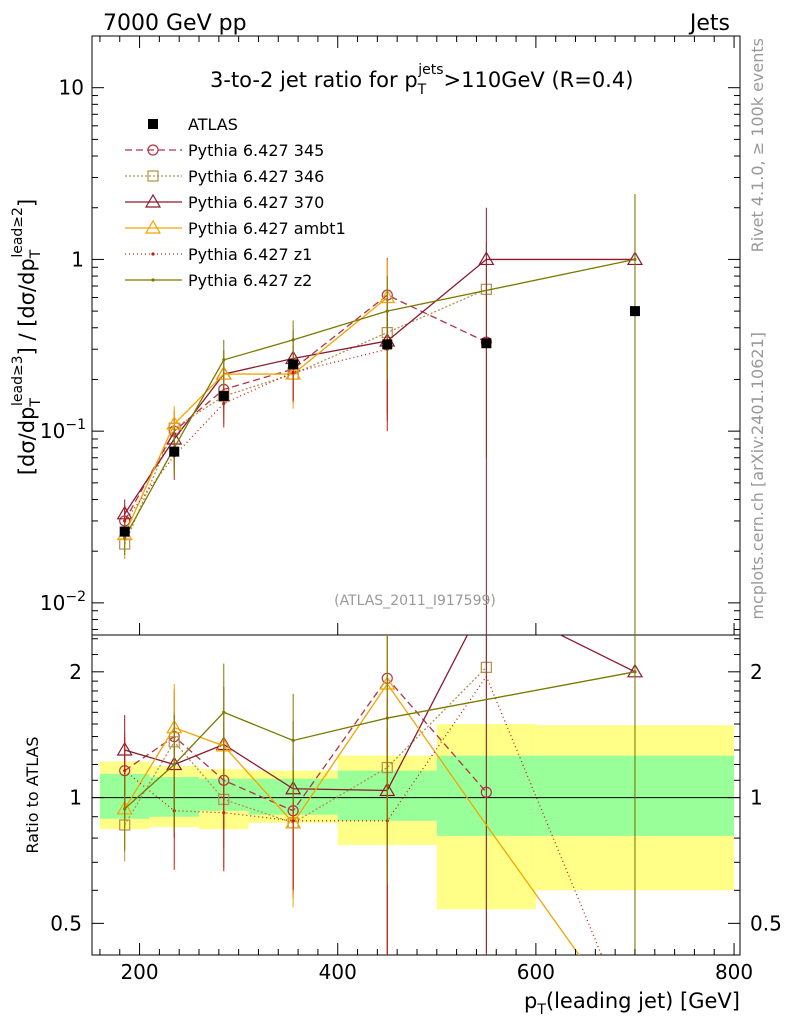 Image resolution: width=786 pixels, height=1024 pixels. What do you see at coordinates (27, 337) in the screenshot?
I see `y-axis-label: [dσ/dpTlead≥3] / [dσ/dpTlead≥2]` at bounding box center [27, 337].